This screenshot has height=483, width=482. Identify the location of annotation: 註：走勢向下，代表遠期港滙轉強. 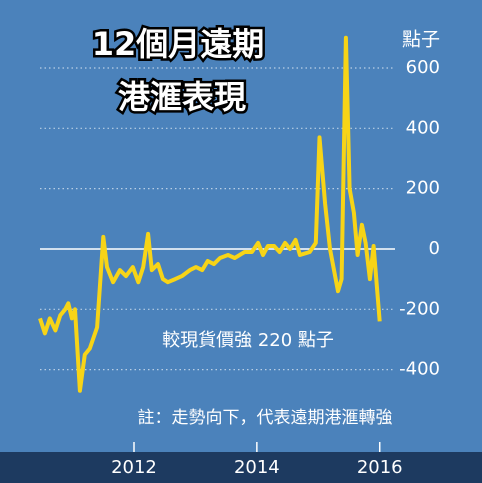
(265, 418).